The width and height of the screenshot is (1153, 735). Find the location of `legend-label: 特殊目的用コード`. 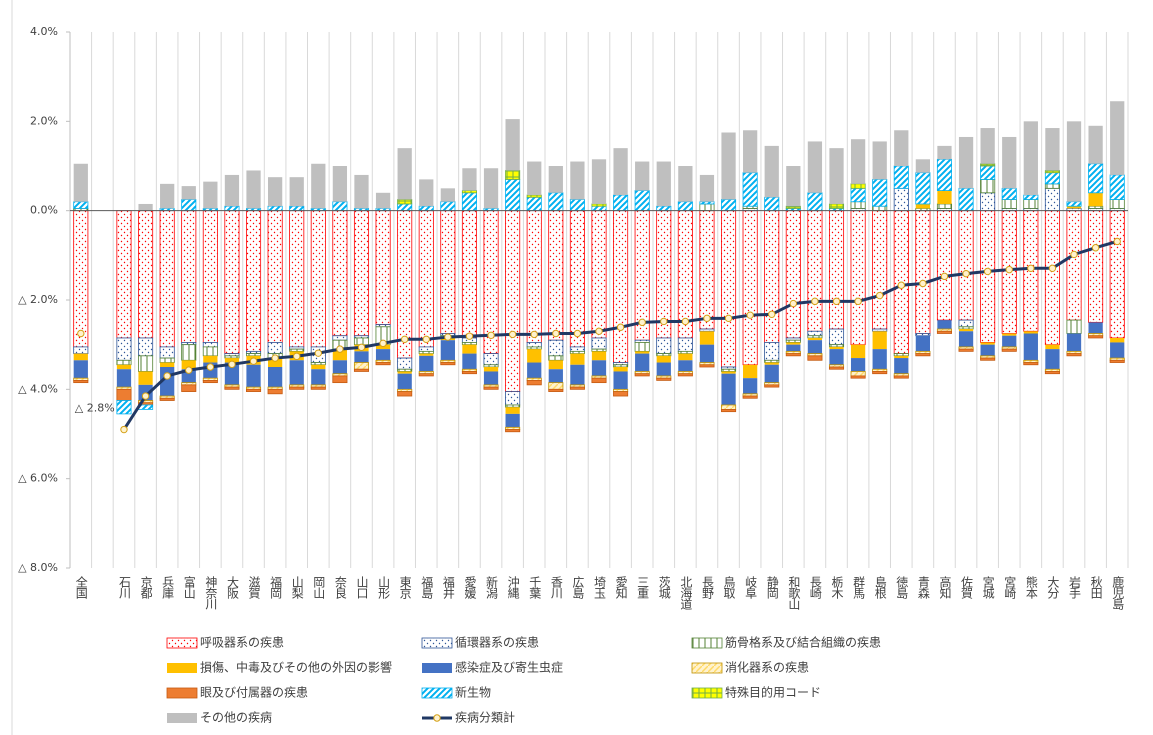

legend-label: 特殊目的用コード is located at coordinates (773, 692).